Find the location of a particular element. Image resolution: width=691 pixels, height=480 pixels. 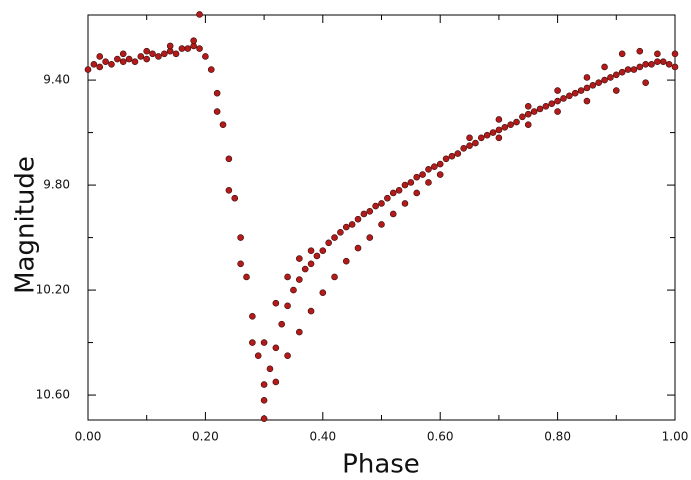

y-axis-title: Magnitude is located at coordinates (26, 225).